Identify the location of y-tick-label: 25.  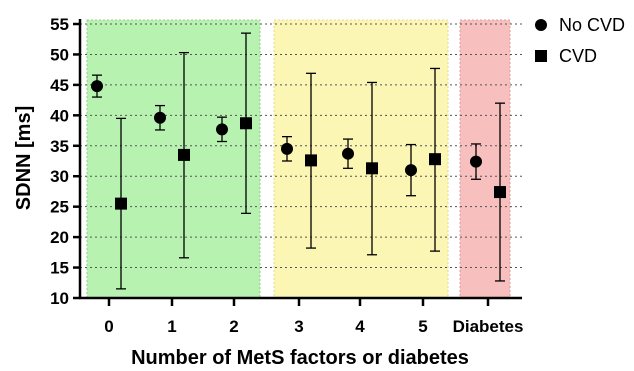
(59, 207).